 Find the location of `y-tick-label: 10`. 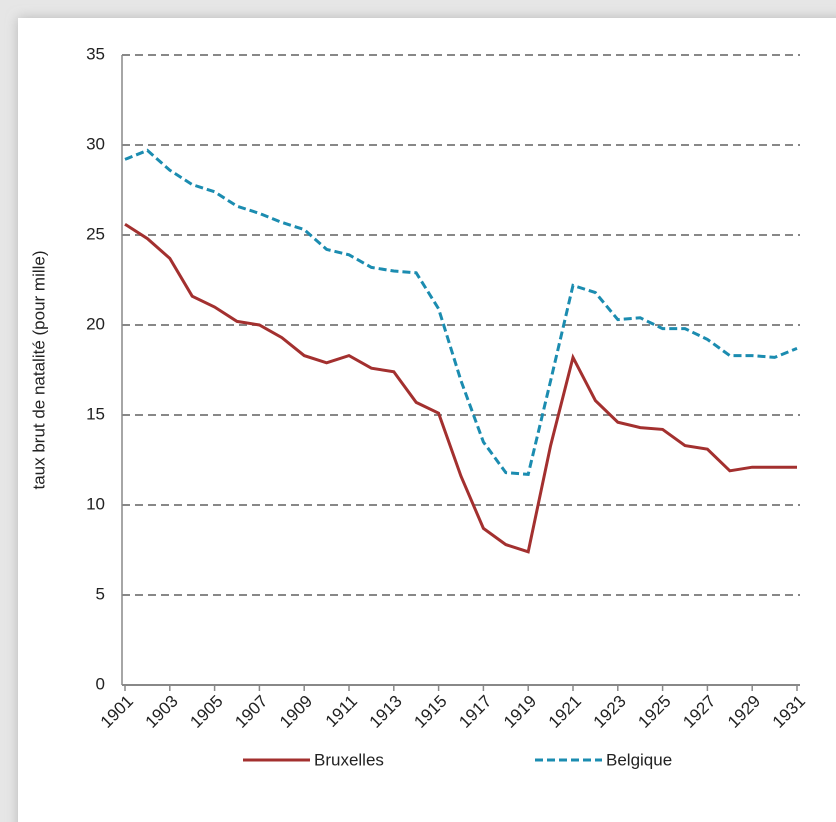

y-tick-label: 10 is located at coordinates (95, 503).